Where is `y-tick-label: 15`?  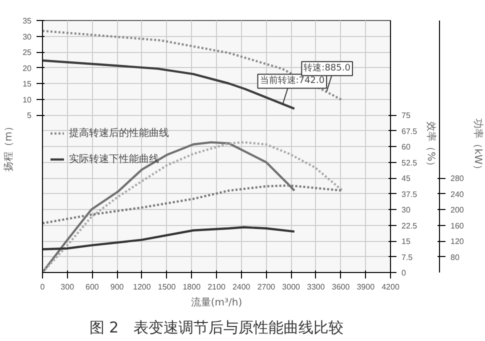
y-tick-label: 15 is located at coordinates (27, 84).